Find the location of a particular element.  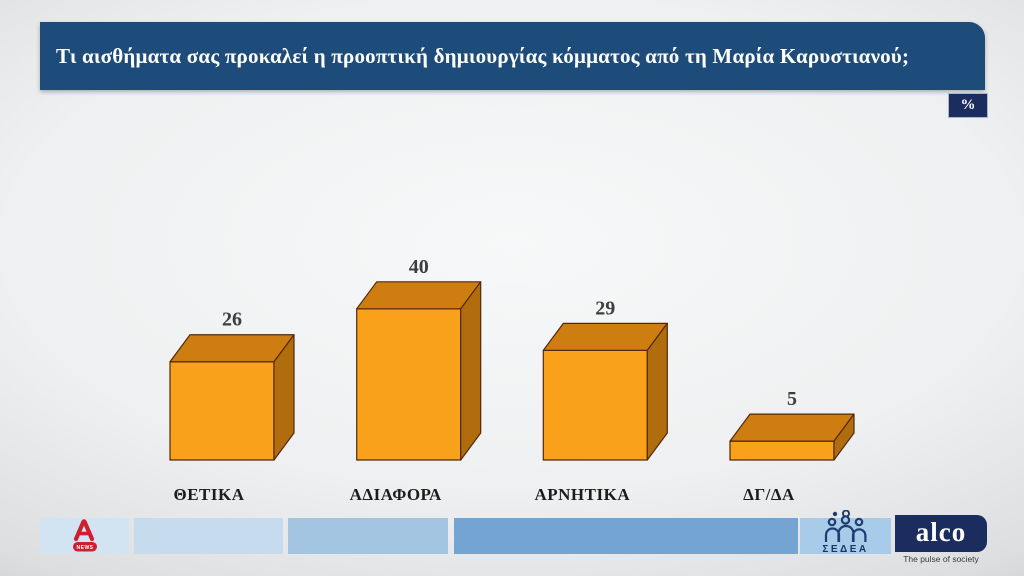

value-label-2: 29 is located at coordinates (605, 308).